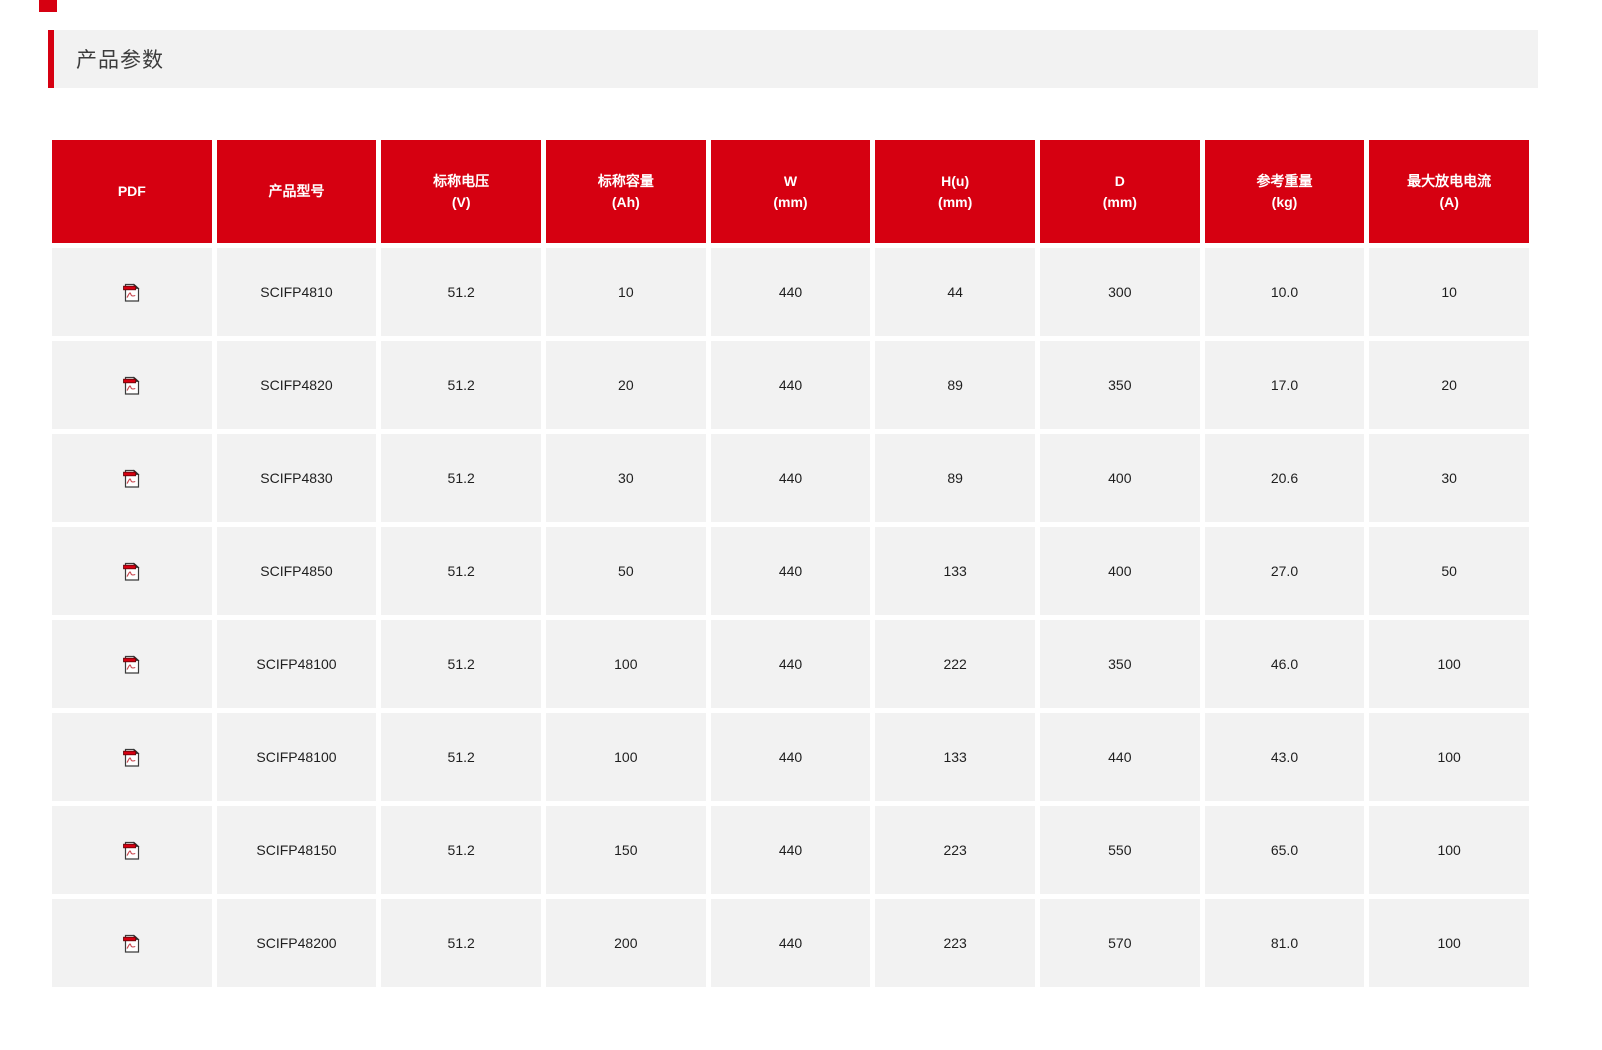 This screenshot has height=1050, width=1602. What do you see at coordinates (955, 191) in the screenshot?
I see `column-header-h: H(u) (mm)` at bounding box center [955, 191].